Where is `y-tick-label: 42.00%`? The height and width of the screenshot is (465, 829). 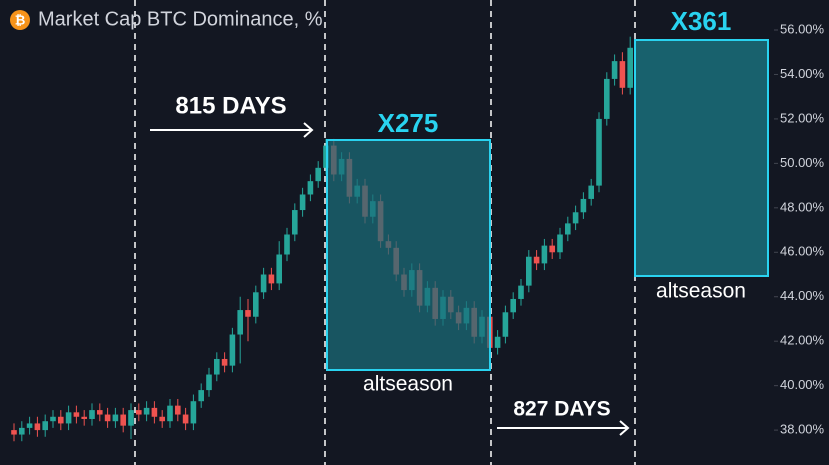 y-tick-label: 42.00% is located at coordinates (802, 340).